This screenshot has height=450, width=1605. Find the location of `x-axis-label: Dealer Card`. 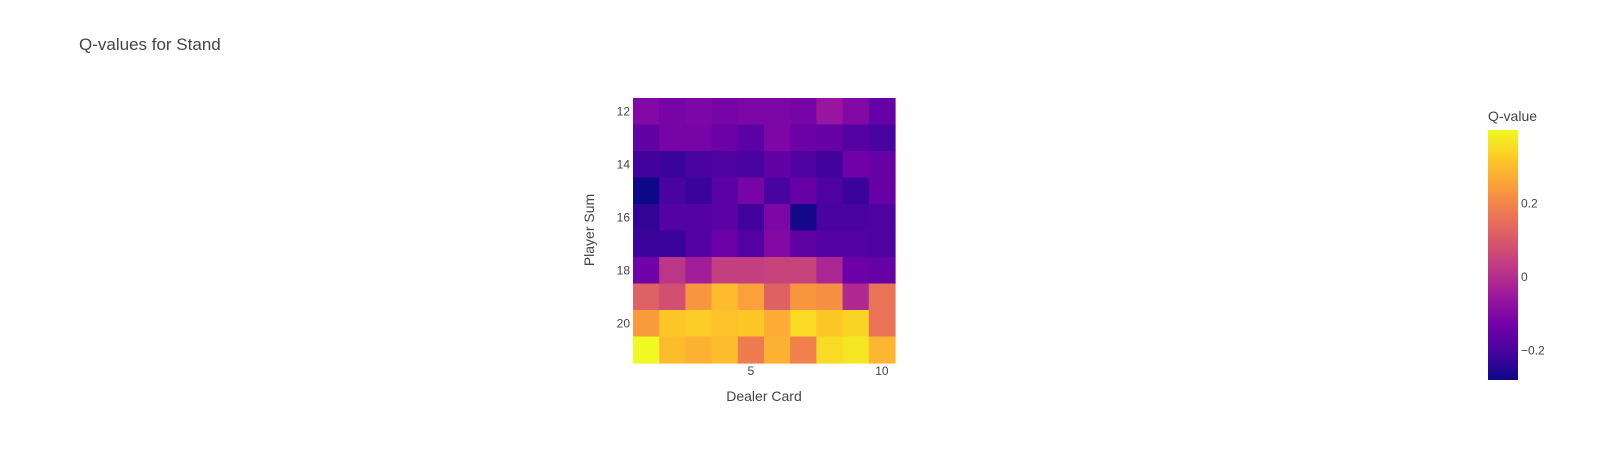

x-axis-label: Dealer Card is located at coordinates (763, 396).